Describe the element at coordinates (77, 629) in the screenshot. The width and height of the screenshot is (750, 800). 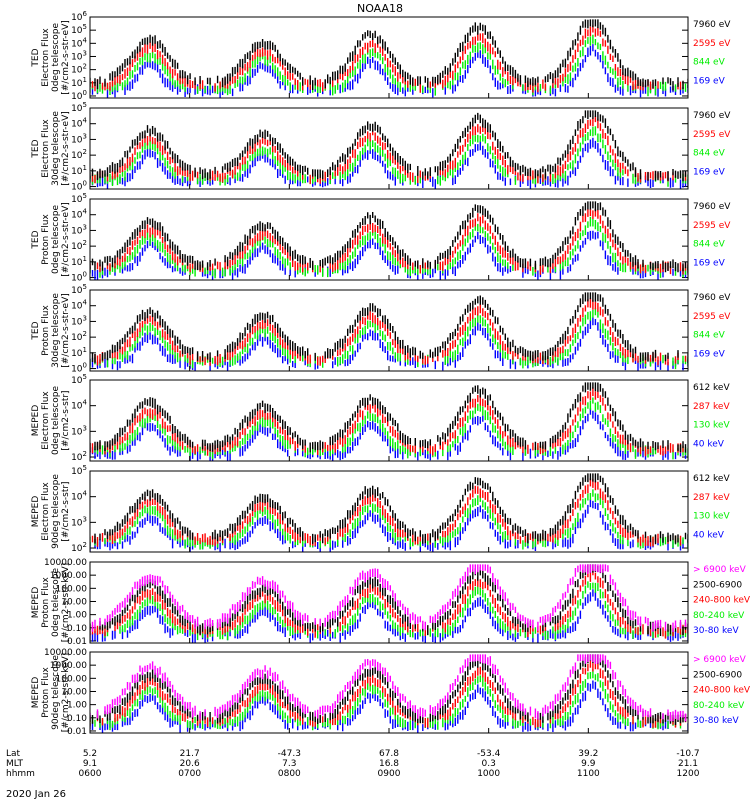
I see `y-tick-label: 0.10` at that location.